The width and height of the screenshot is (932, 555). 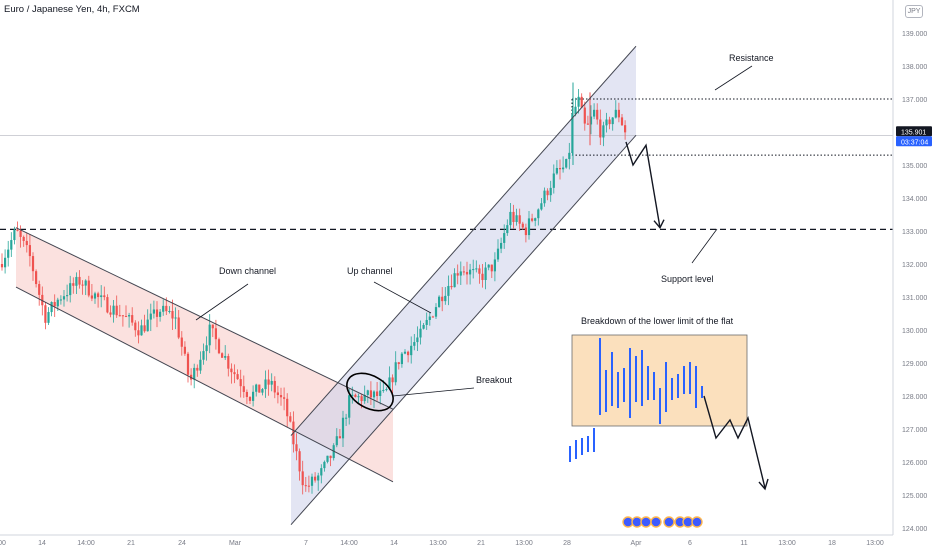 I want to click on label-up-channel: Up channel, so click(x=370, y=271).